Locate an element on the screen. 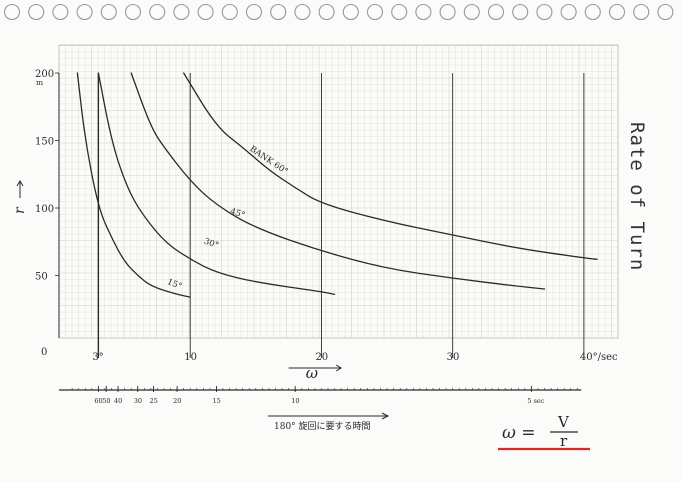 This screenshot has height=482, width=683. x-axis-arrow is located at coordinates (315, 368).